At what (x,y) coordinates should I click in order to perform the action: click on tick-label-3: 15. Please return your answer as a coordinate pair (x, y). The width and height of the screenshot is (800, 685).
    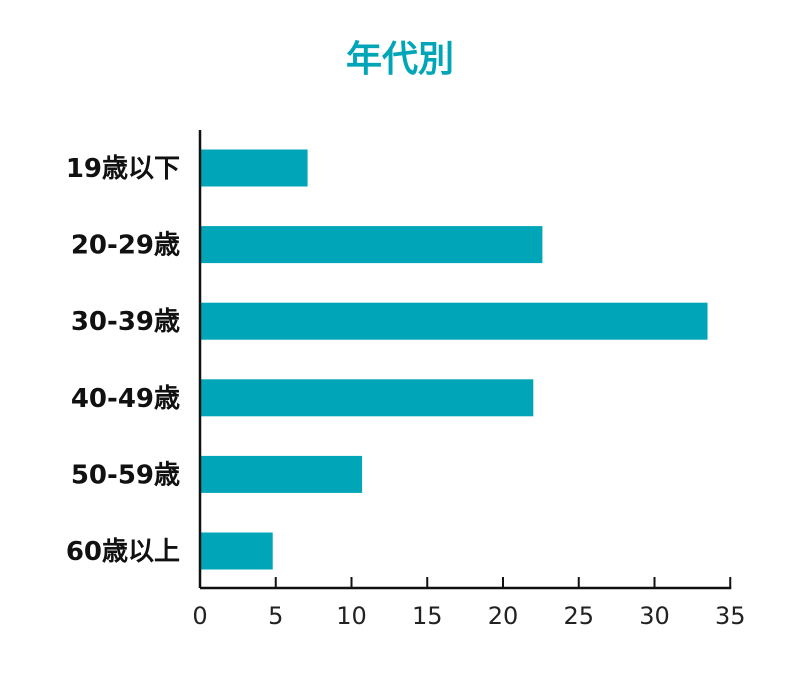
    Looking at the image, I should click on (427, 616).